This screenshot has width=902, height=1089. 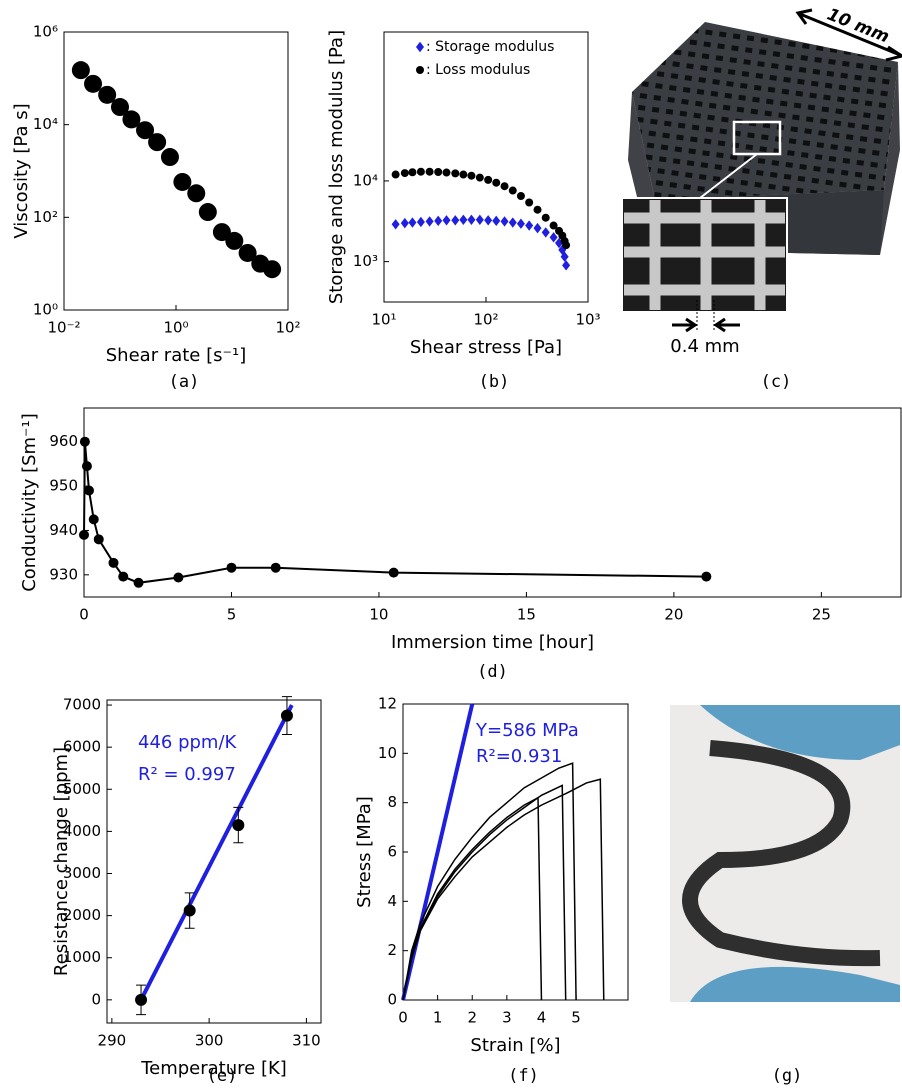 I want to click on y-tick-label: 10², so click(x=45, y=217).